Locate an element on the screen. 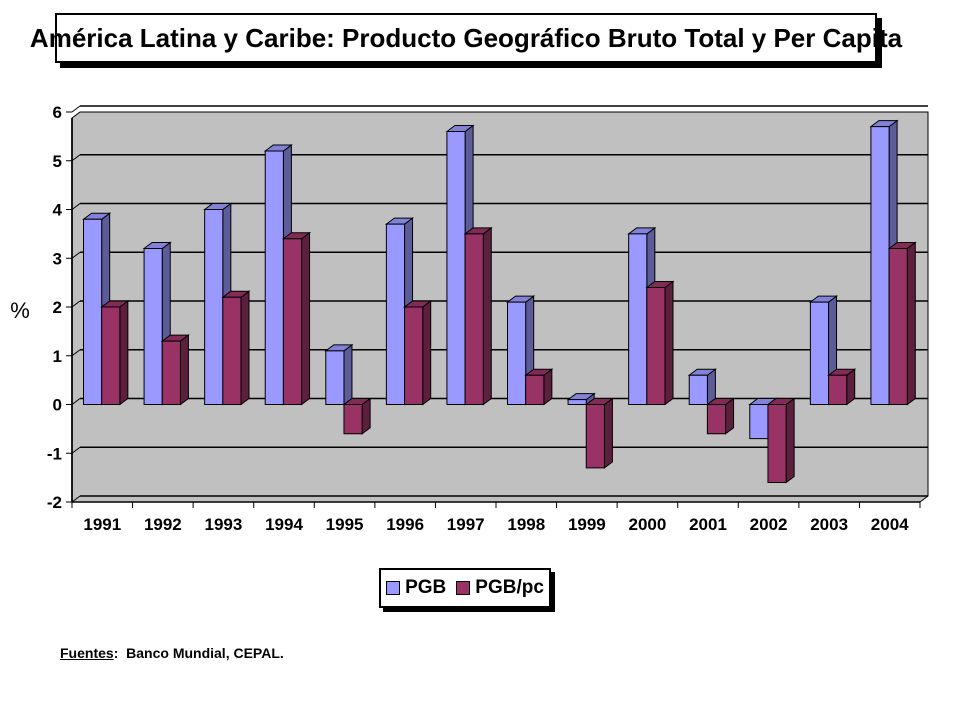 The width and height of the screenshot is (960, 720). bar-pgb-pc-2001 is located at coordinates (720, 416).